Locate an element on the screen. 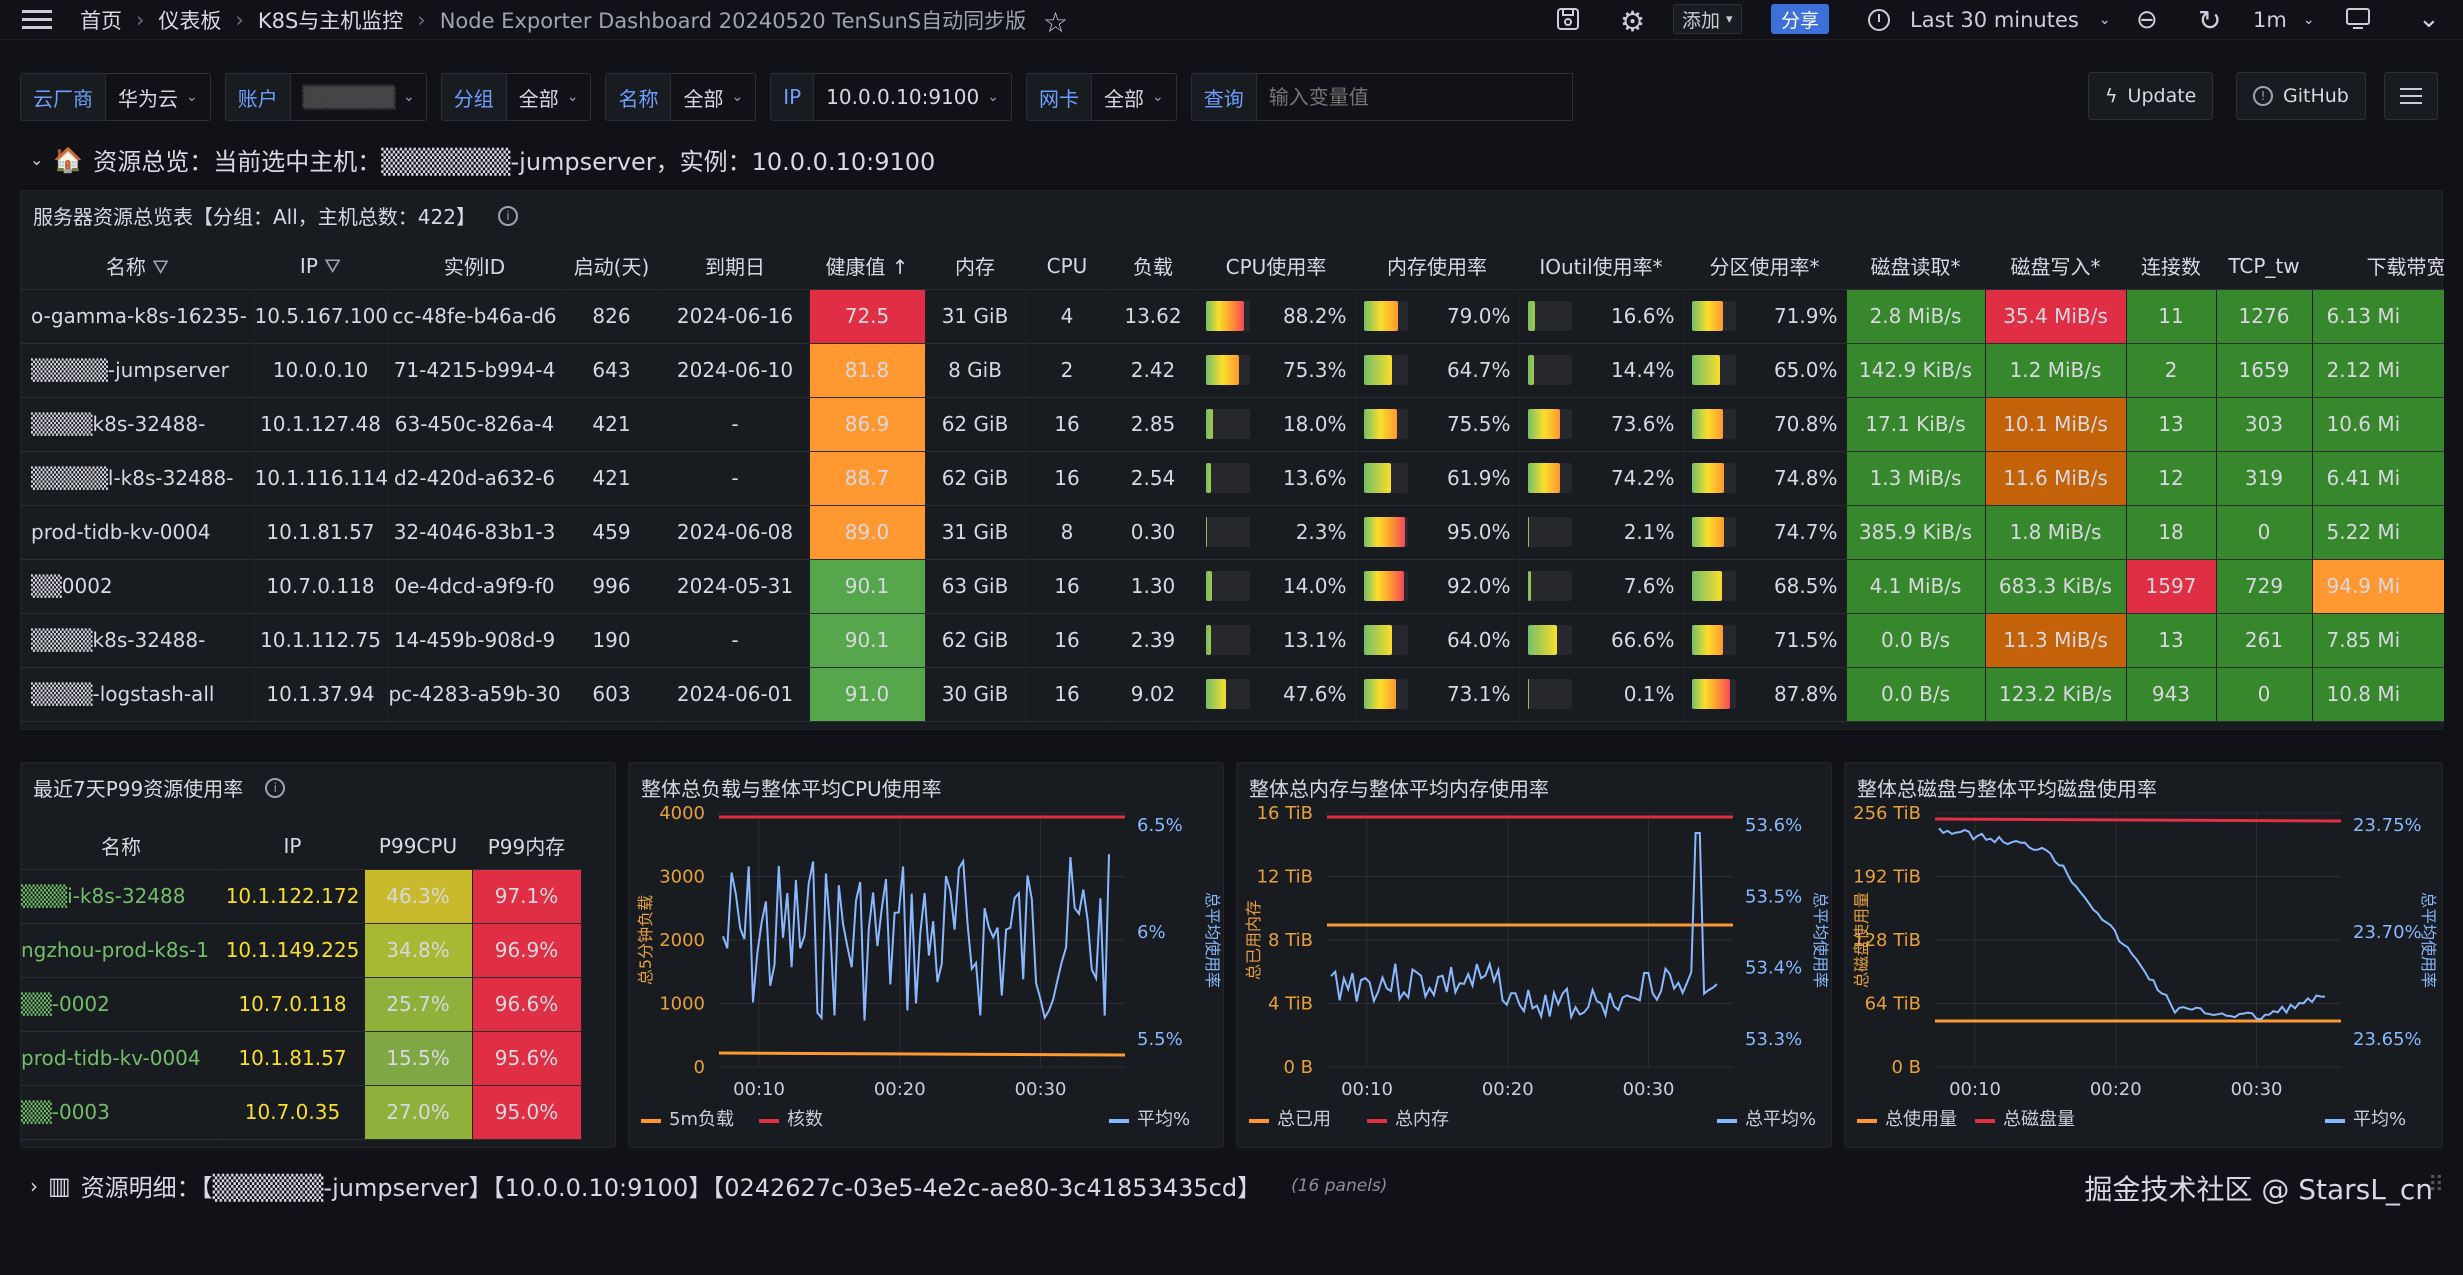 The height and width of the screenshot is (1275, 2463). var-cloud-select: 华为云 ⌄ is located at coordinates (158, 97).